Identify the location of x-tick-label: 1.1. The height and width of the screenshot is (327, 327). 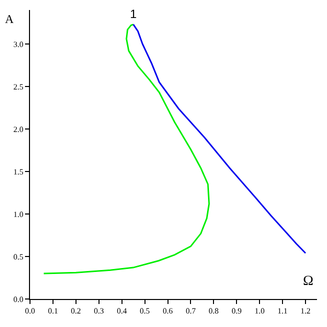
(283, 311).